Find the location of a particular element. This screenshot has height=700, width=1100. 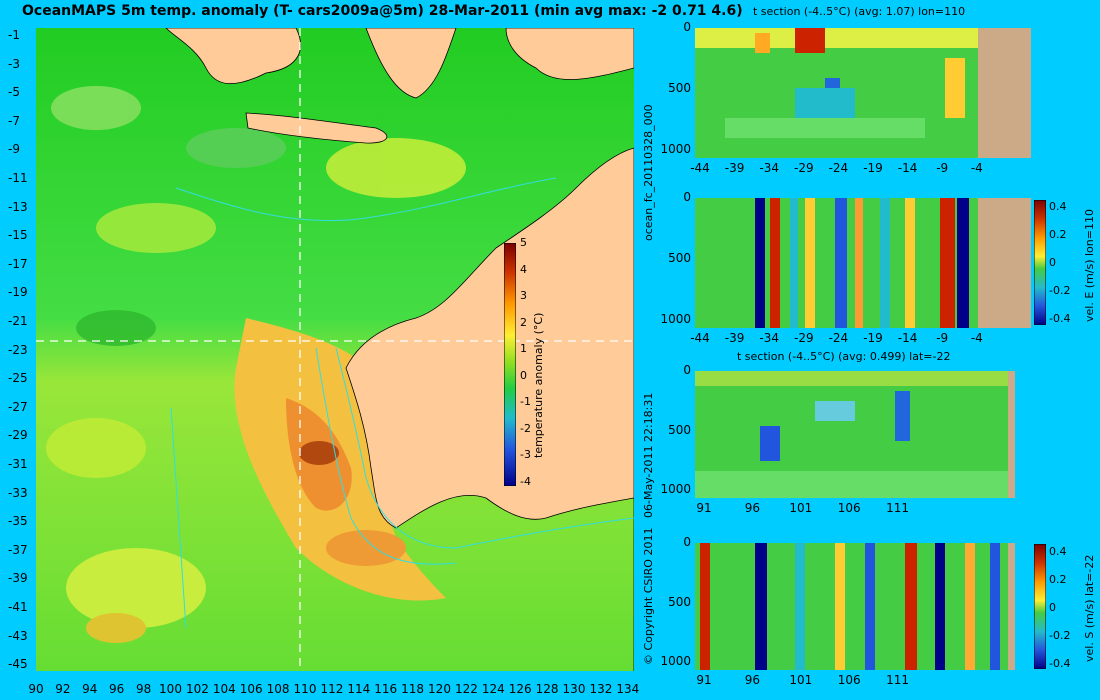

lon-tick-label: 92 is located at coordinates (63, 689).